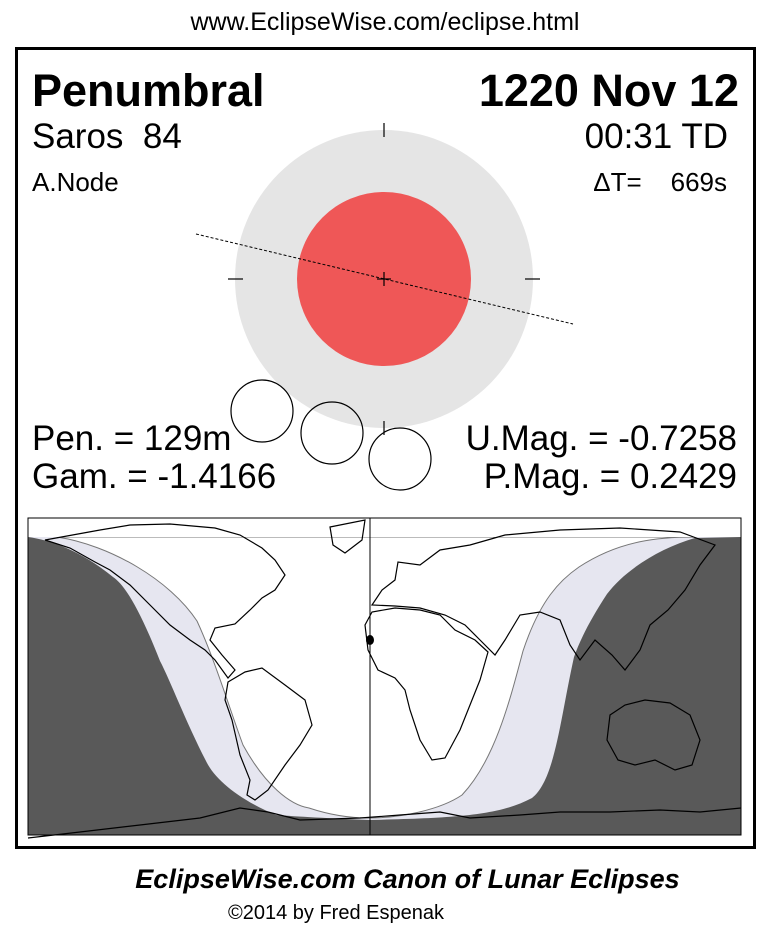 This screenshot has width=770, height=940. I want to click on eclipse-type: Penumbral, so click(148, 90).